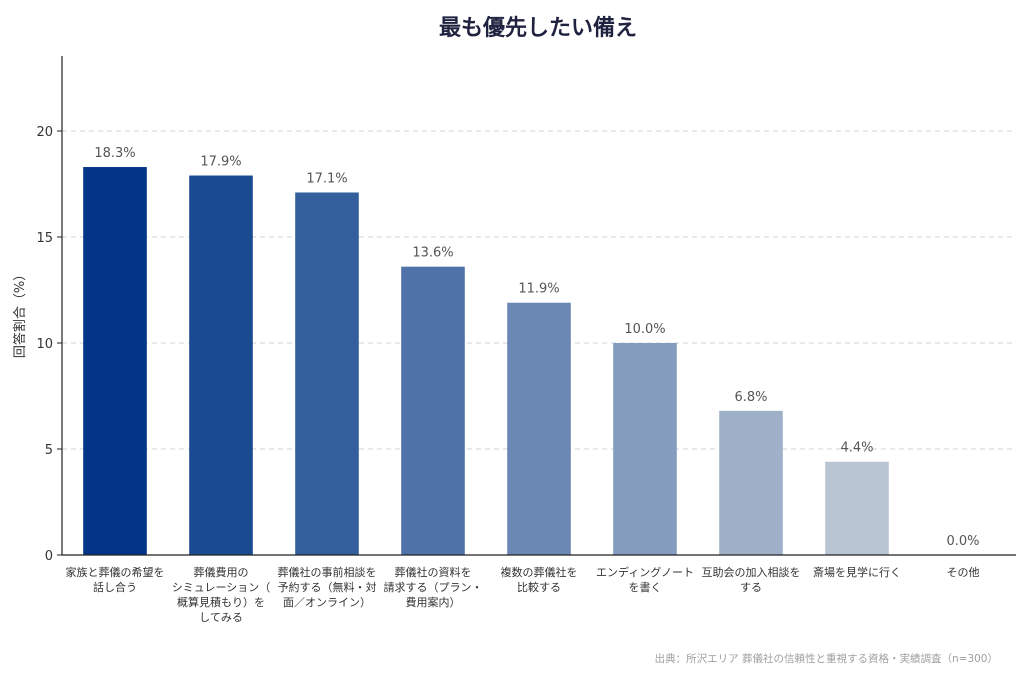 Image resolution: width=1024 pixels, height=683 pixels. I want to click on category-label: 複数の葬儀社を比較する, so click(539, 579).